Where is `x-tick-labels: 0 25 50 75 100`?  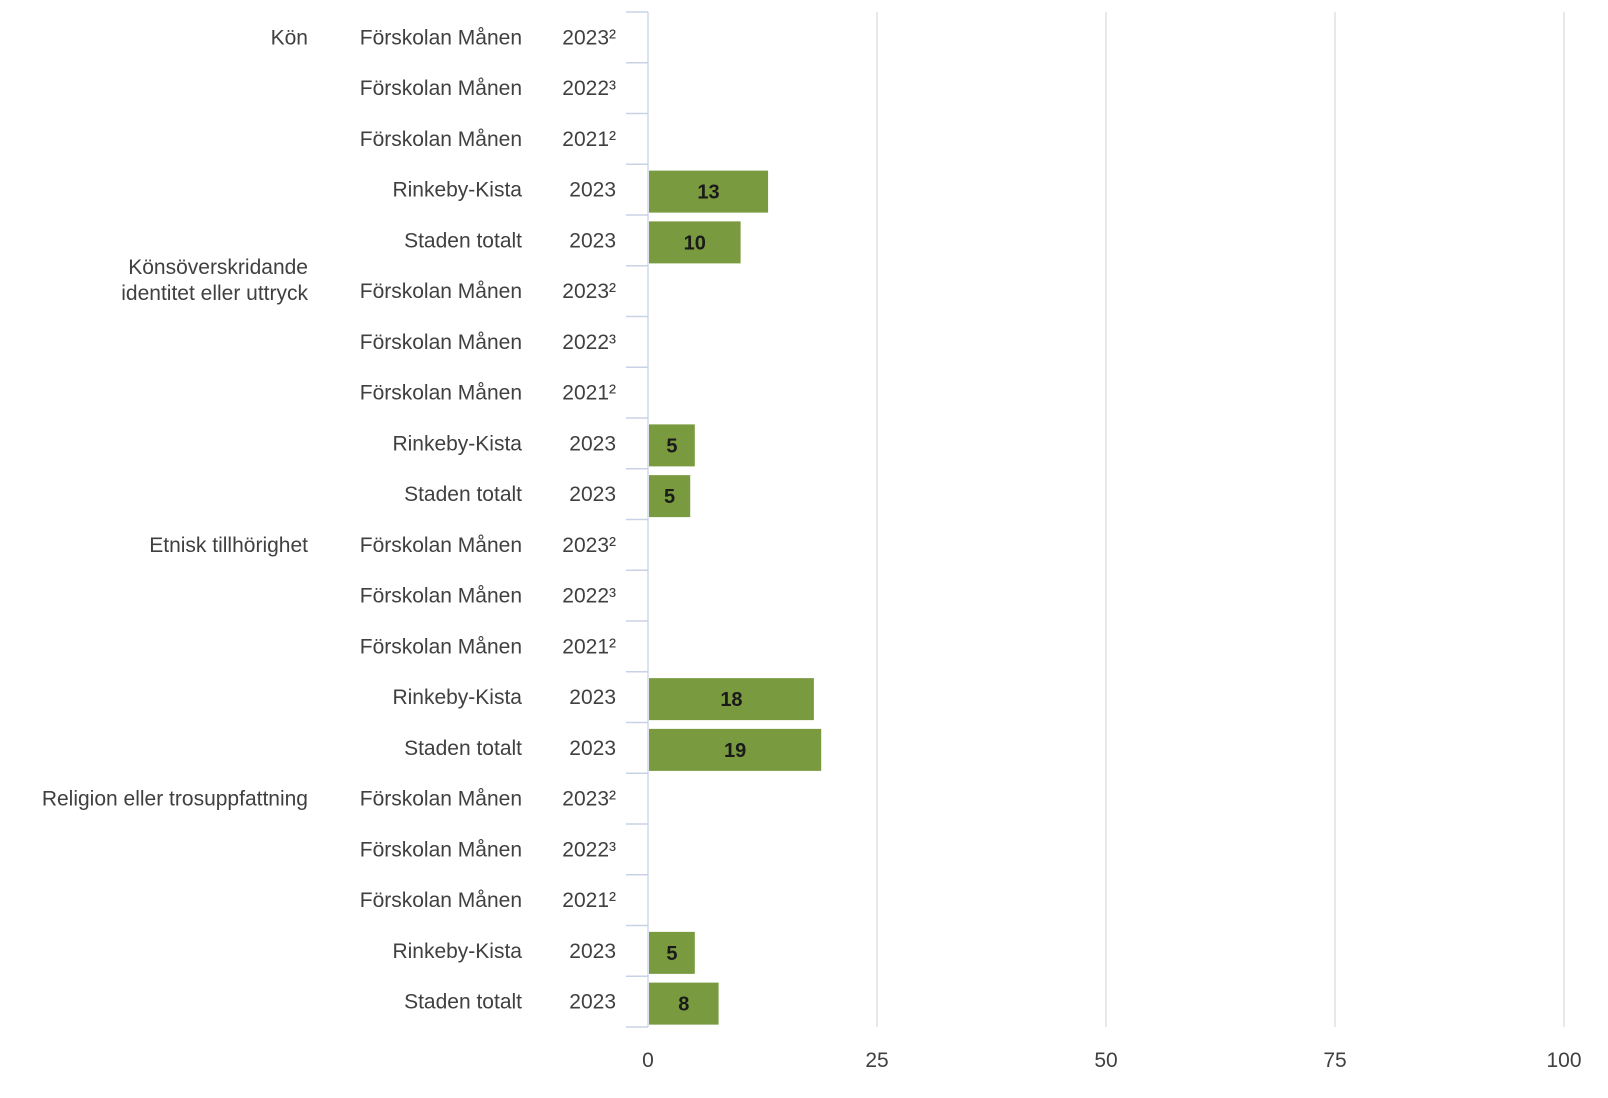 x-tick-labels: 0 25 50 75 100 is located at coordinates (1111, 1060).